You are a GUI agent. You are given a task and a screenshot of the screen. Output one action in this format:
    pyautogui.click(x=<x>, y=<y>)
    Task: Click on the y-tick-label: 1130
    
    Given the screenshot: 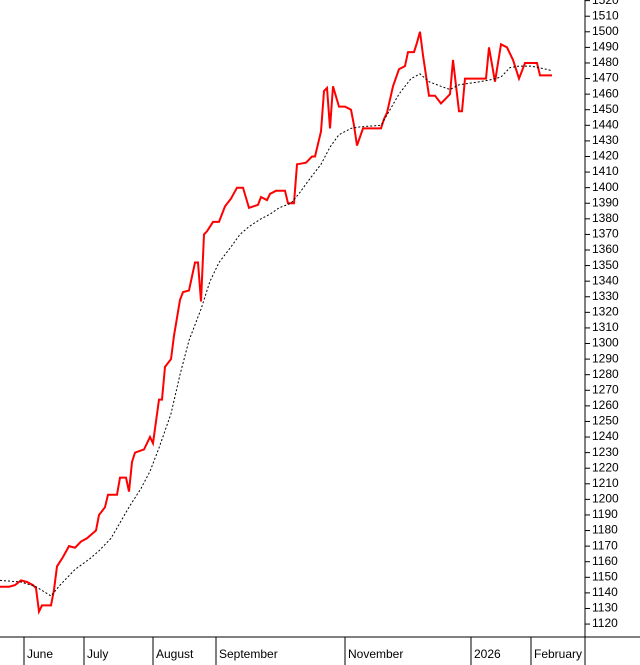 What is the action you would take?
    pyautogui.click(x=605, y=608)
    